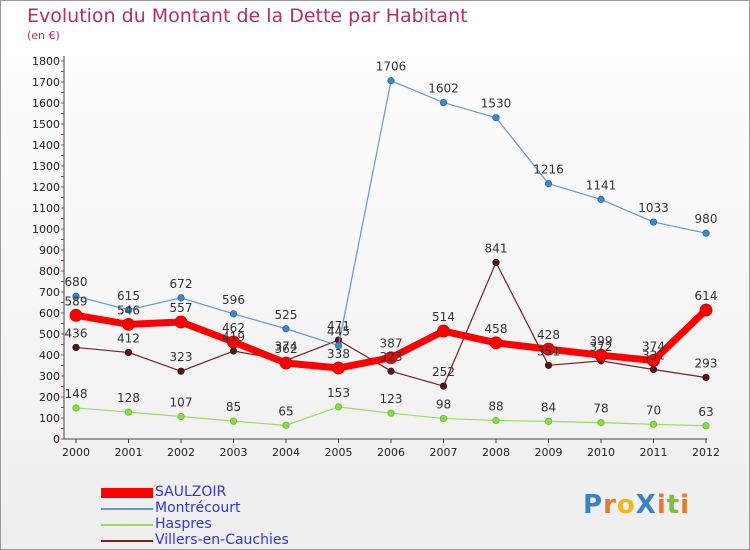  What do you see at coordinates (548, 170) in the screenshot?
I see `data-label: 1216` at bounding box center [548, 170].